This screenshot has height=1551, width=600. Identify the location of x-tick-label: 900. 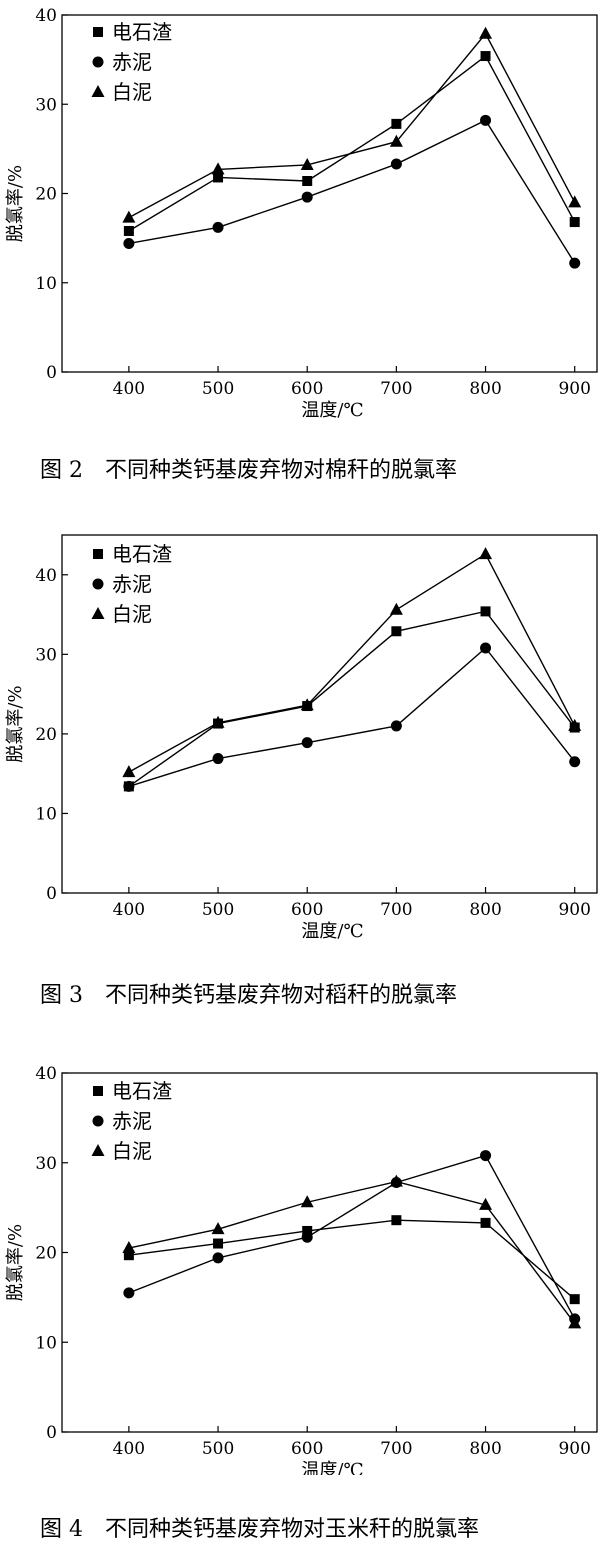
(574, 910).